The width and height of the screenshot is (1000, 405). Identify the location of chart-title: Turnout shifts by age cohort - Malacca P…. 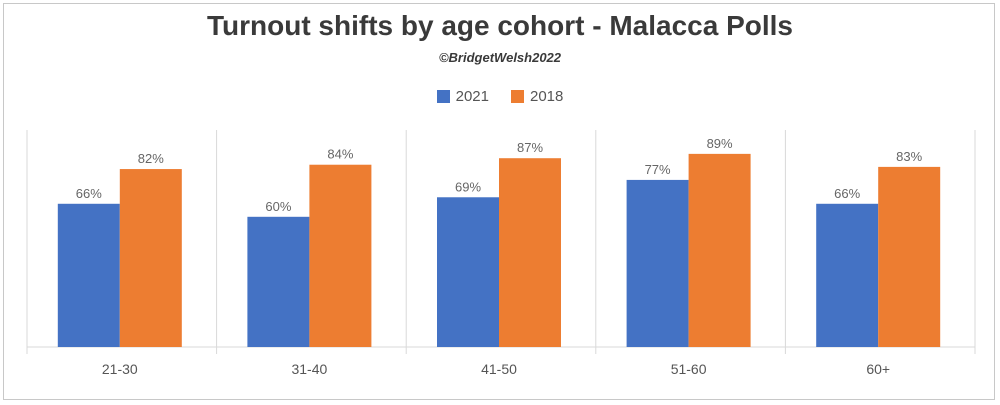
(500, 25).